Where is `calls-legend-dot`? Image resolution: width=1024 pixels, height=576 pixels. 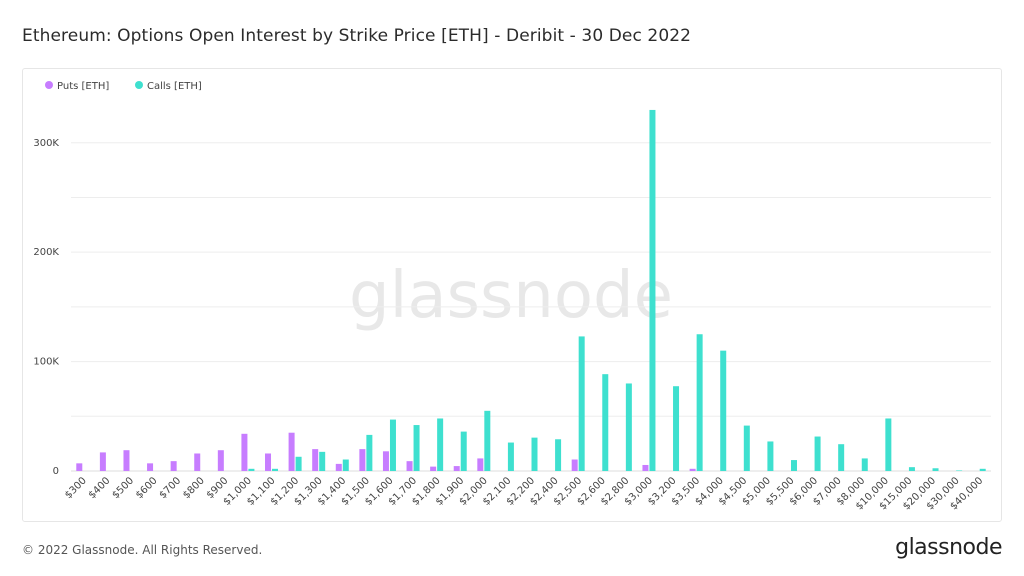 calls-legend-dot is located at coordinates (139, 85).